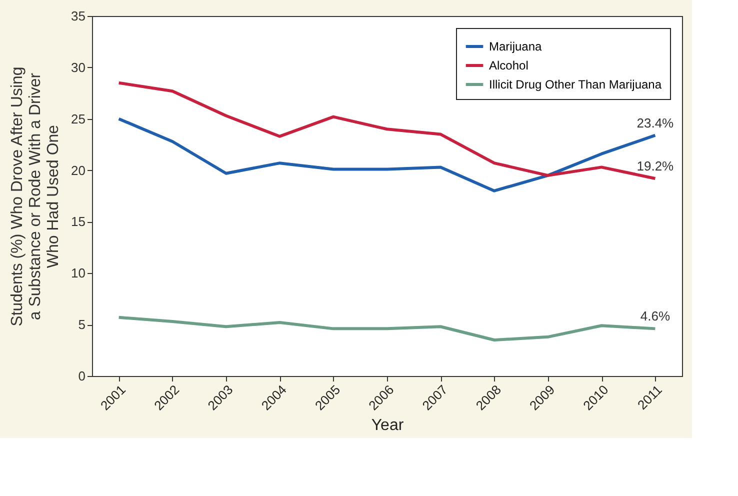 The image size is (738, 496). I want to click on x-axis-title: Year, so click(387, 425).